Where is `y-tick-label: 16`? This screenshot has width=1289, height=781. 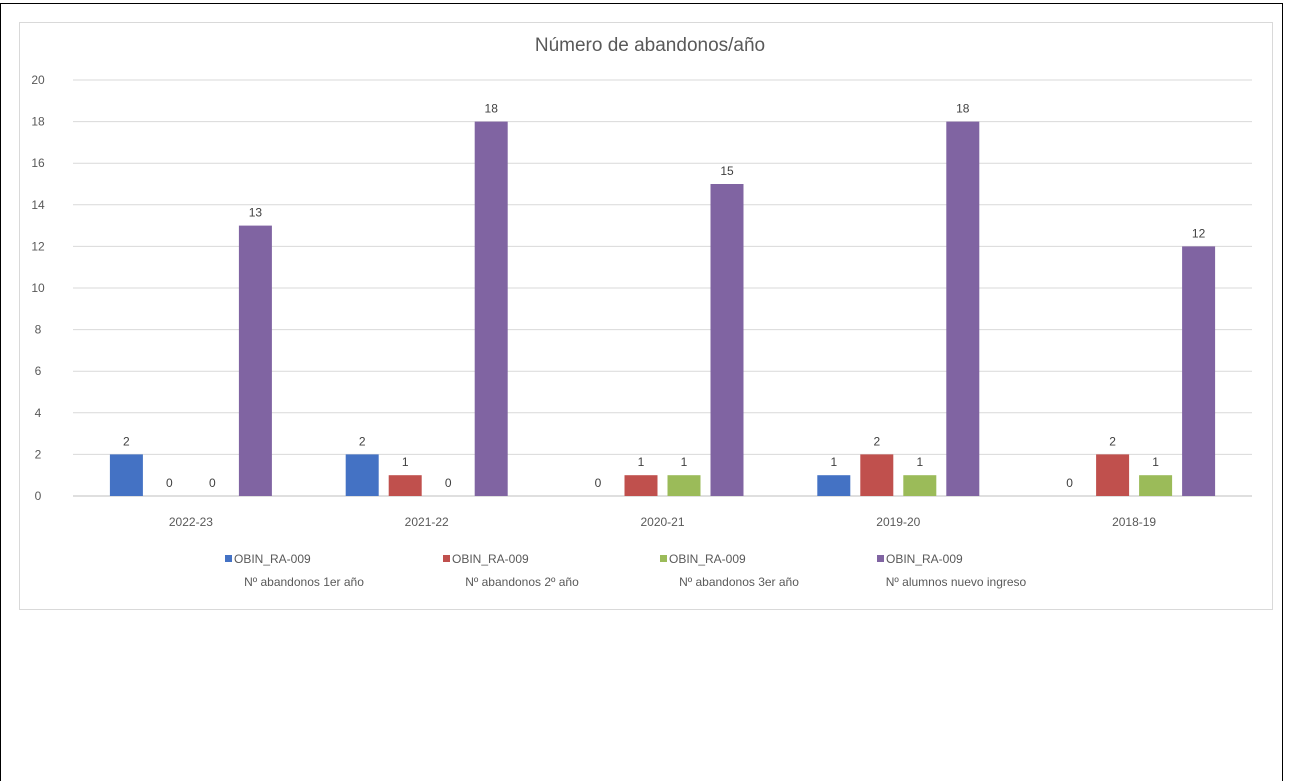 y-tick-label: 16 is located at coordinates (38, 163).